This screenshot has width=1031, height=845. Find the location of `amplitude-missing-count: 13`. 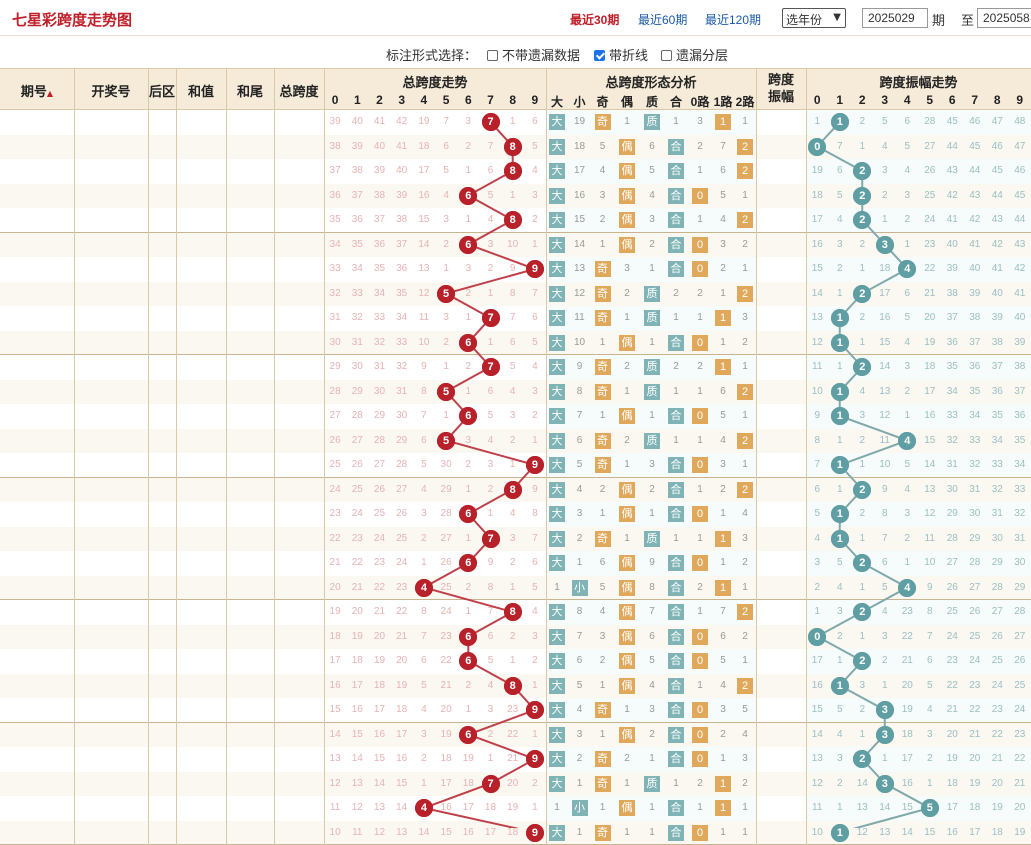

amplitude-missing-count: 13 is located at coordinates (817, 759).